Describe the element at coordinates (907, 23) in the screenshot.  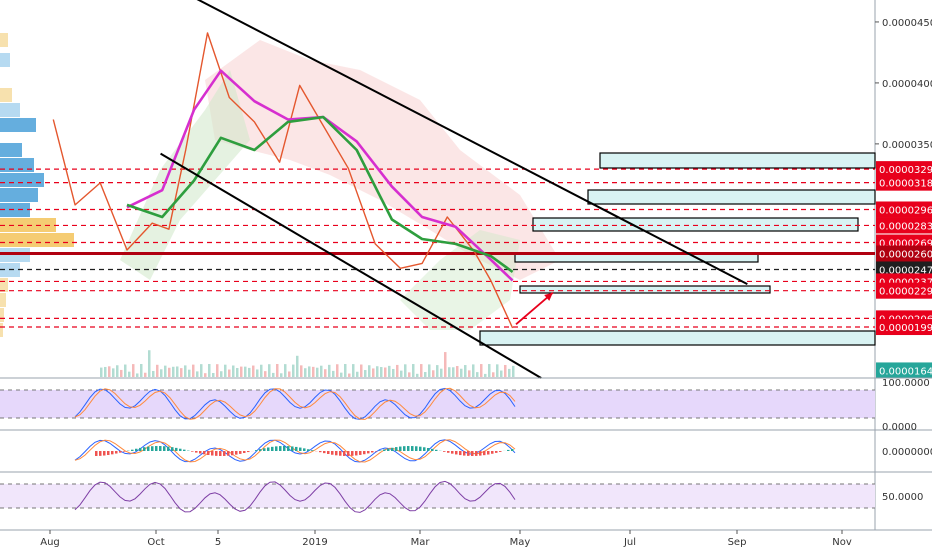
I see `price-tick-label: 0.00004500` at that location.